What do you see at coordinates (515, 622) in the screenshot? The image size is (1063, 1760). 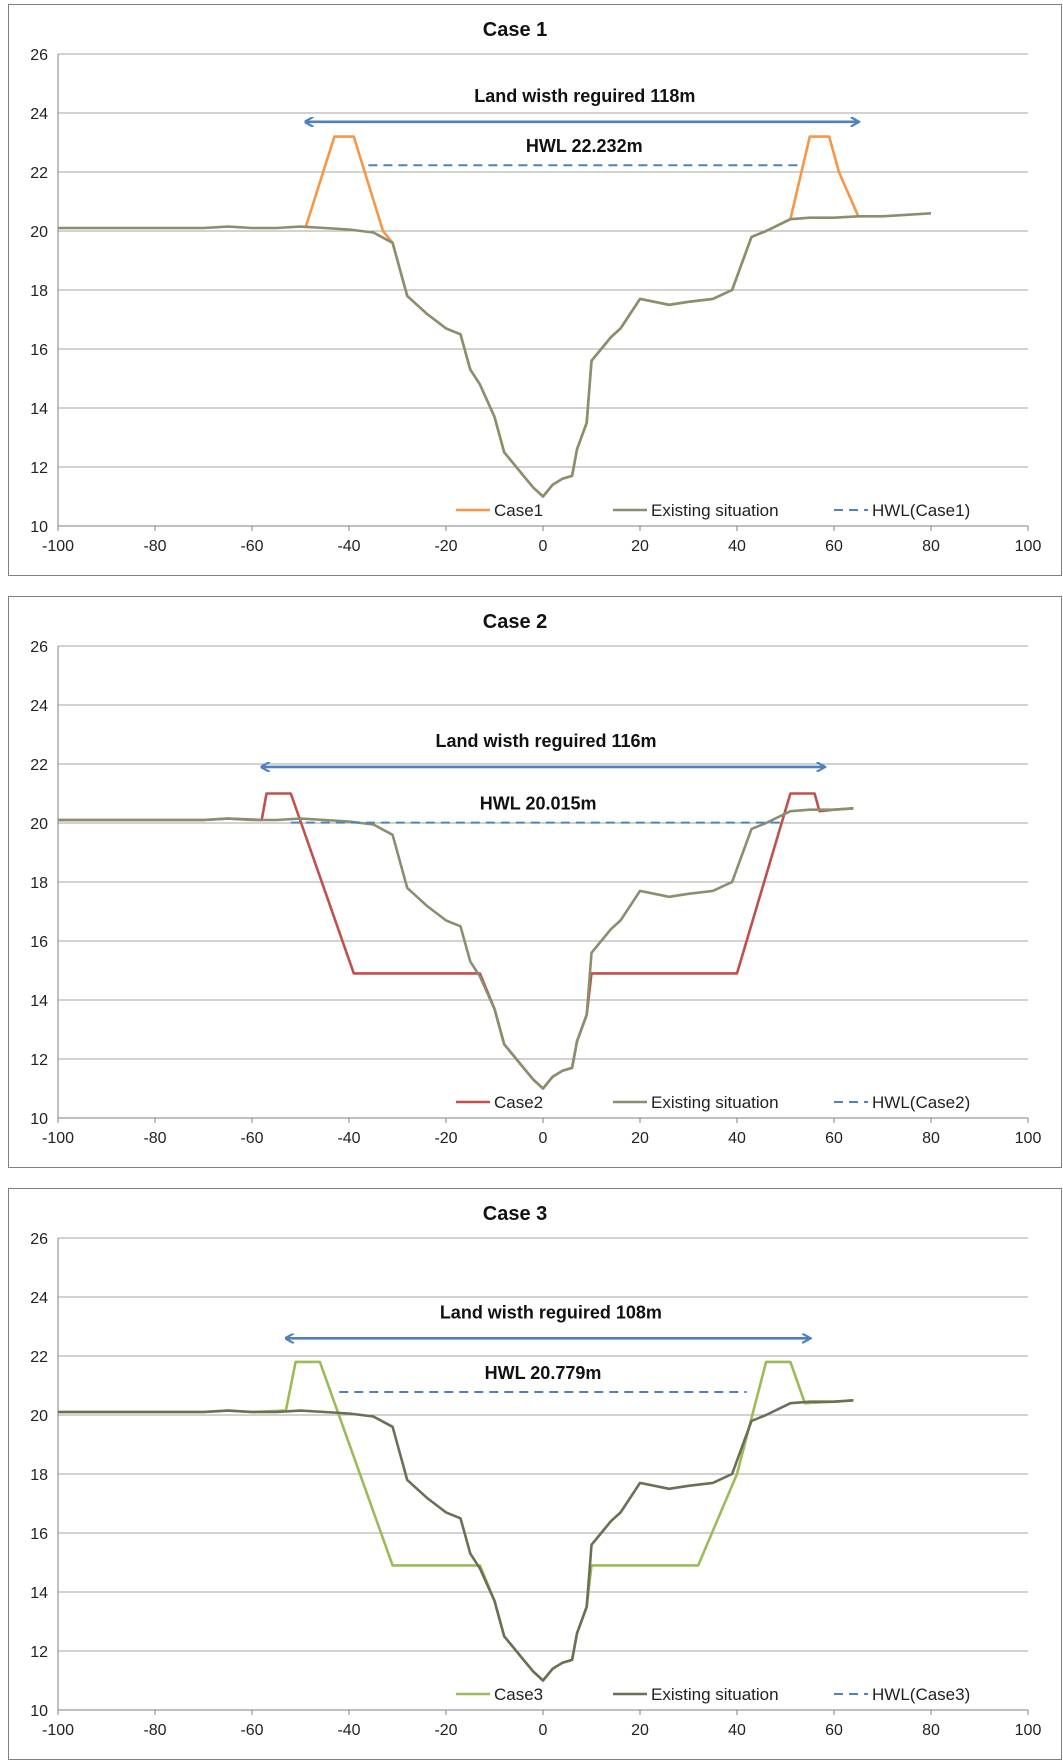 I see `chart-title: Case 2` at bounding box center [515, 622].